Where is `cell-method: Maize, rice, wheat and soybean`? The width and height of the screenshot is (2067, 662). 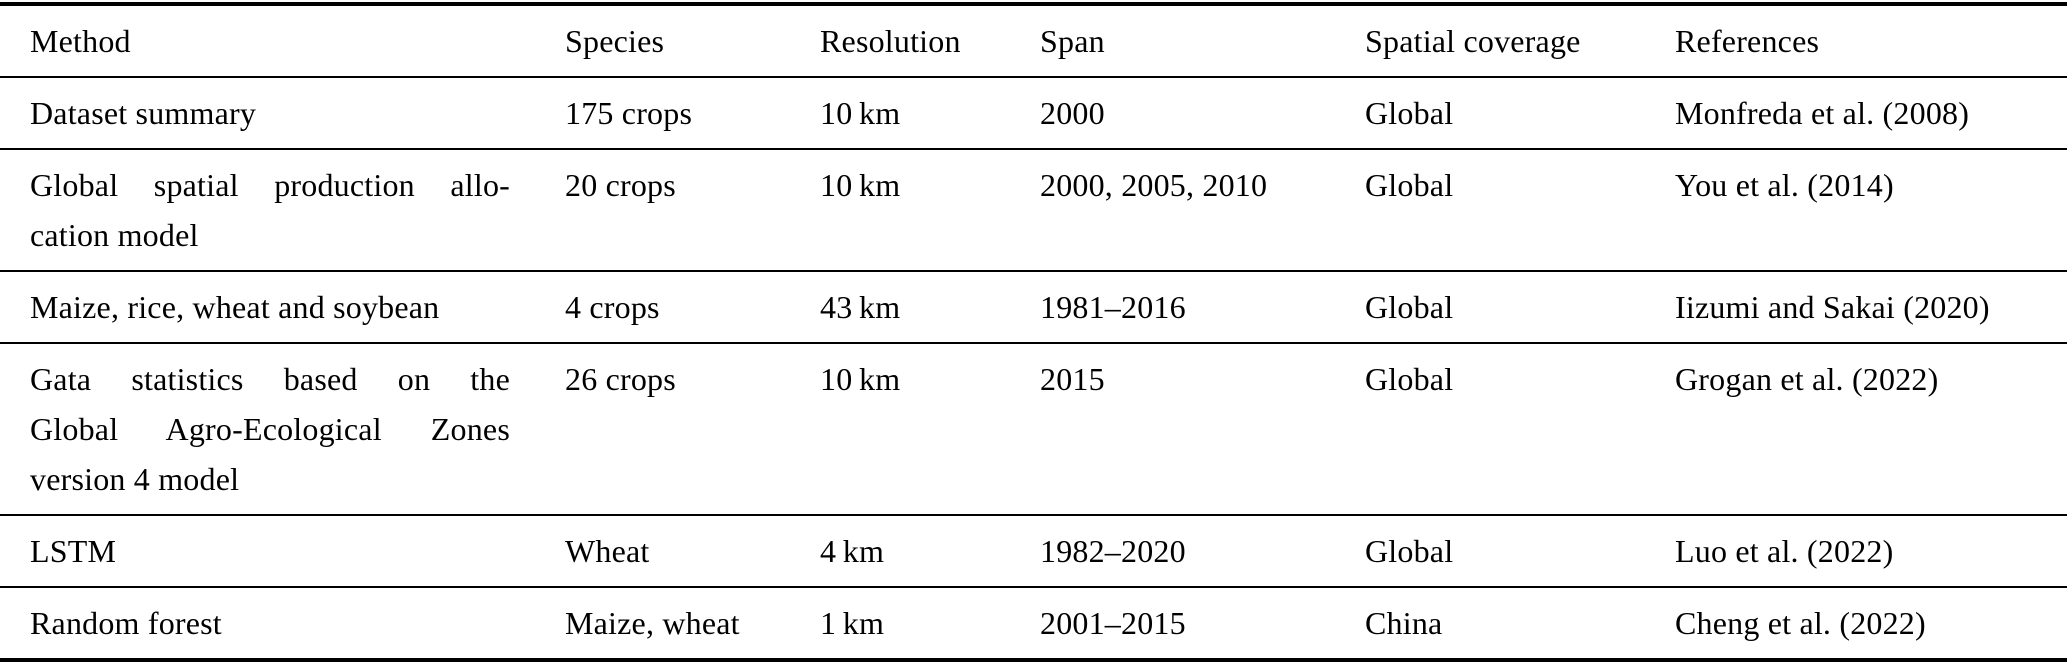
cell-method: Maize, rice, wheat and soybean is located at coordinates (235, 307).